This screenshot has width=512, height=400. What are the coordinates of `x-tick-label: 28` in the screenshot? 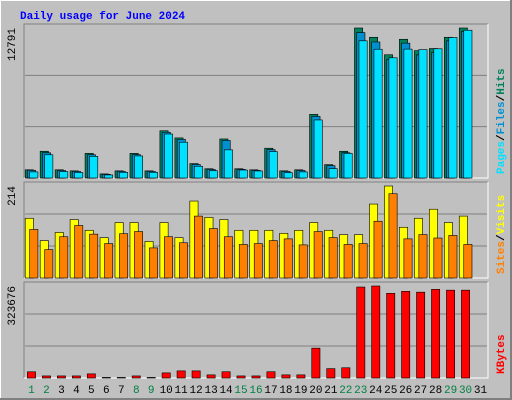 It's located at (435, 391).